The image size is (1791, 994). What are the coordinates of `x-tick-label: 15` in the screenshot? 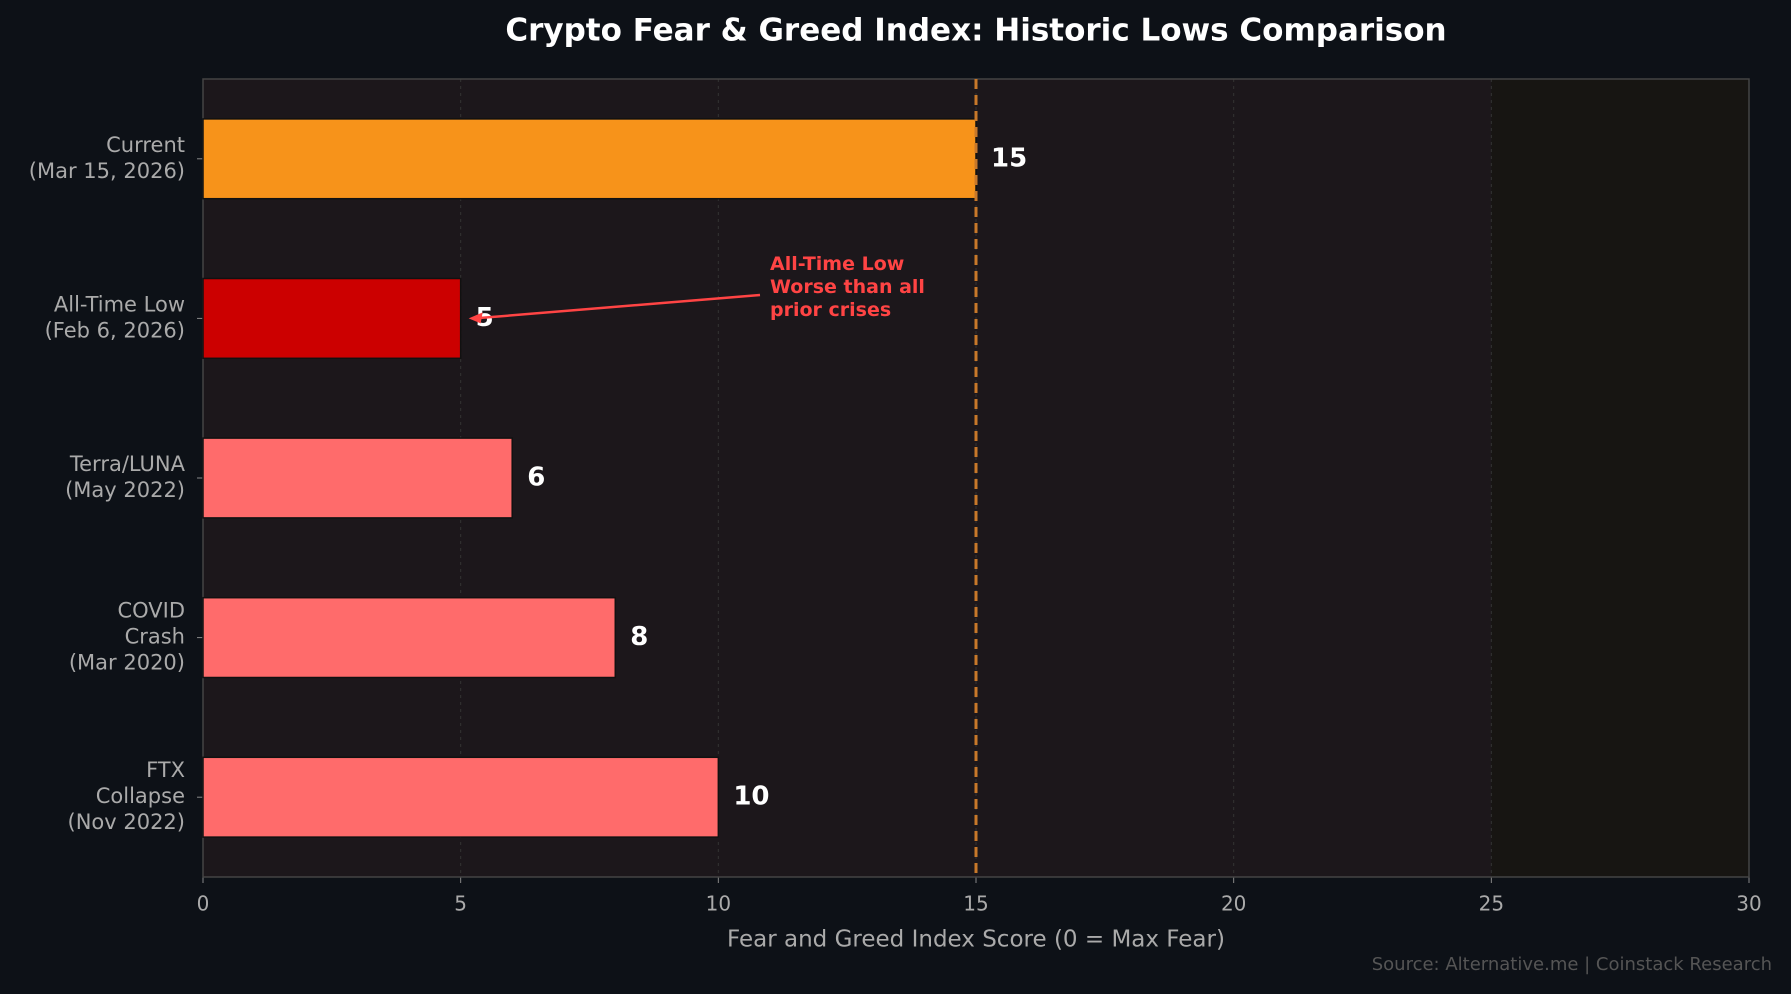 It's located at (975, 904).